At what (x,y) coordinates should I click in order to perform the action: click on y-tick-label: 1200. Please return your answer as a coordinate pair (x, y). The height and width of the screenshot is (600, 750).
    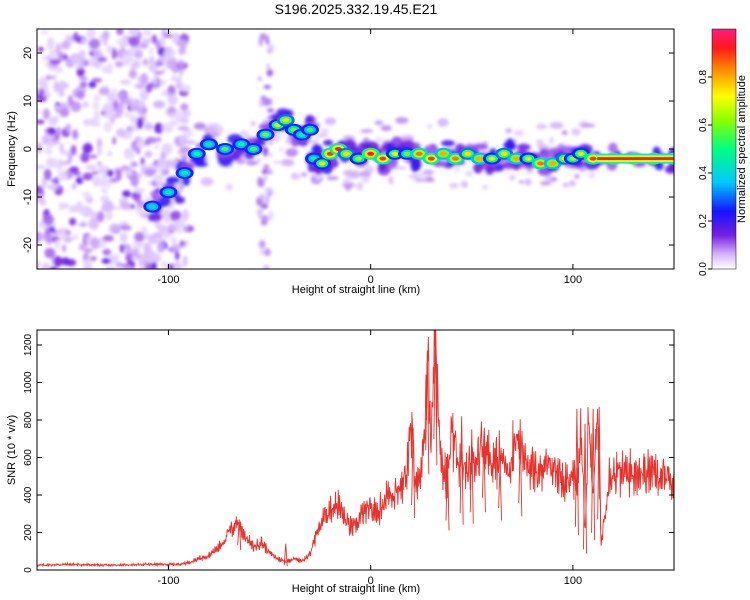
    Looking at the image, I should click on (28, 344).